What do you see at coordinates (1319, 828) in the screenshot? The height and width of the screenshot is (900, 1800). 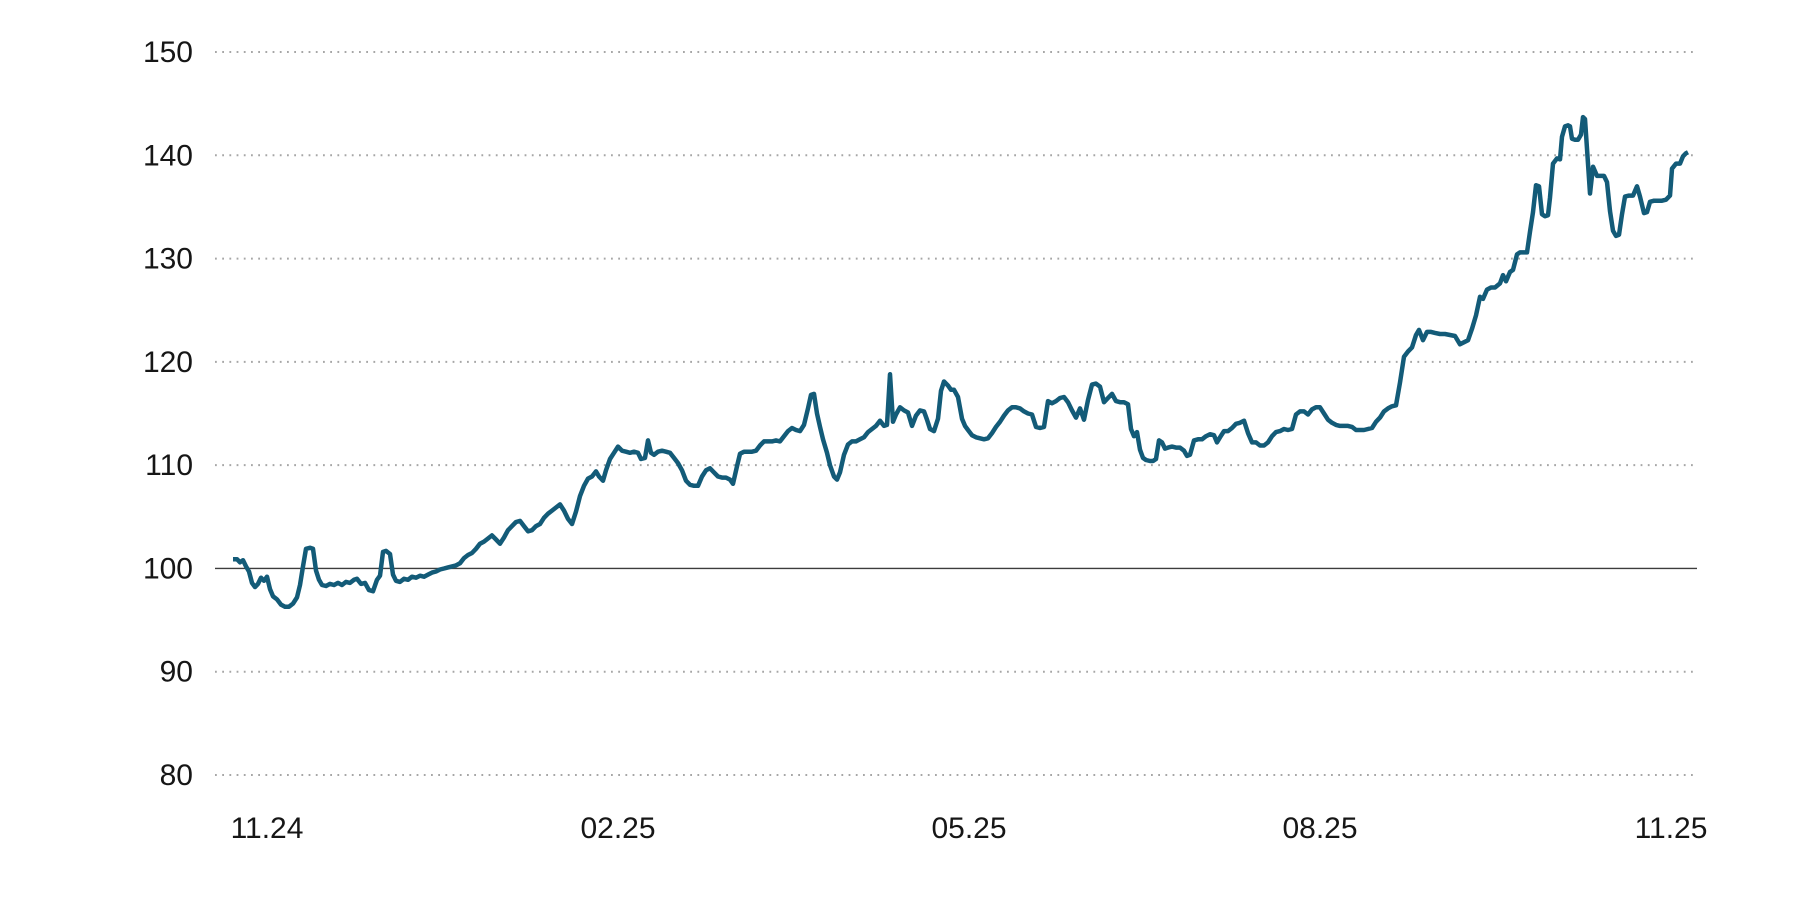 I see `x-tick-label: 08.25` at bounding box center [1319, 828].